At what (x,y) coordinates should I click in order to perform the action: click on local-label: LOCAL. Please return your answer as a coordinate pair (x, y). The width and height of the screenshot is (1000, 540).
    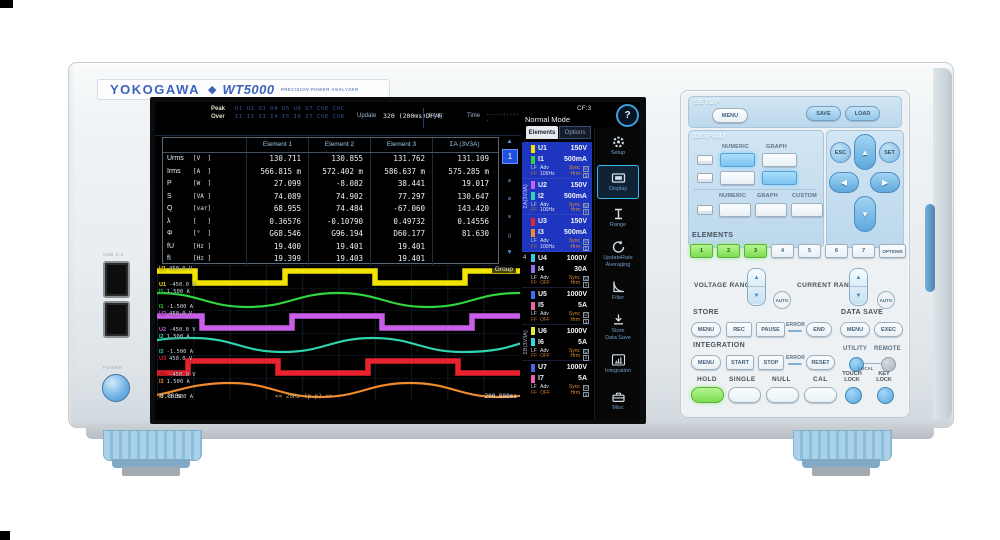
    Looking at the image, I should click on (866, 368).